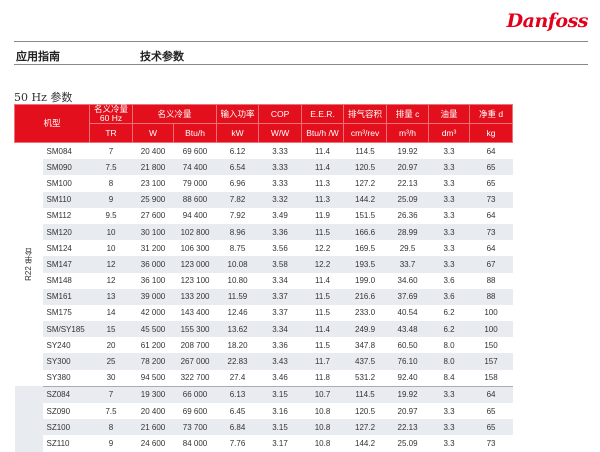 Image resolution: width=600 pixels, height=452 pixels. I want to click on value-cell: 10.80, so click(237, 281).